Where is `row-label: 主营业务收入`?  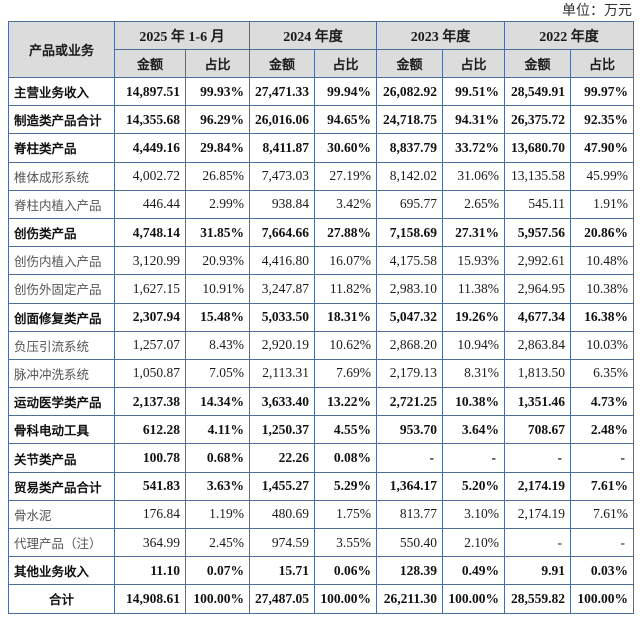 row-label: 主营业务收入 is located at coordinates (61, 91).